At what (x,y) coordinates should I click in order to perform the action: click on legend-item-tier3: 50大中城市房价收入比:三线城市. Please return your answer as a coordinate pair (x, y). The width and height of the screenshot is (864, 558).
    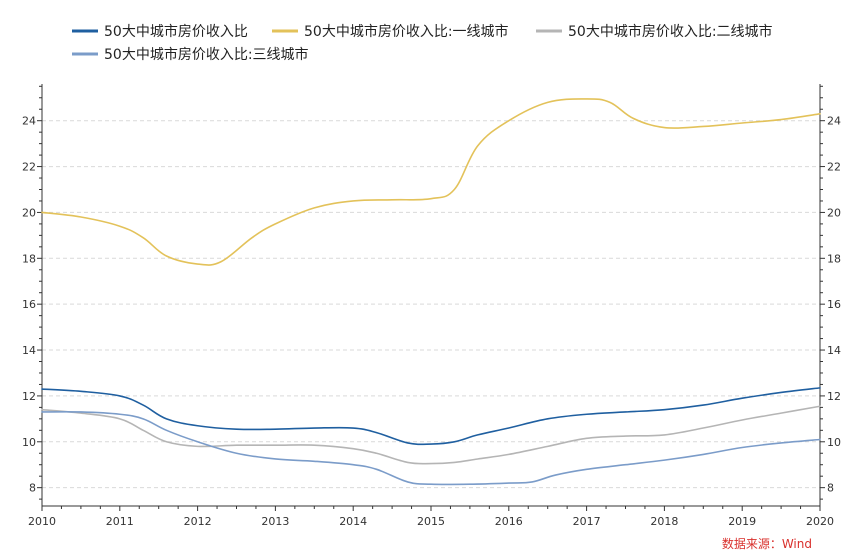
    Looking at the image, I should click on (190, 54).